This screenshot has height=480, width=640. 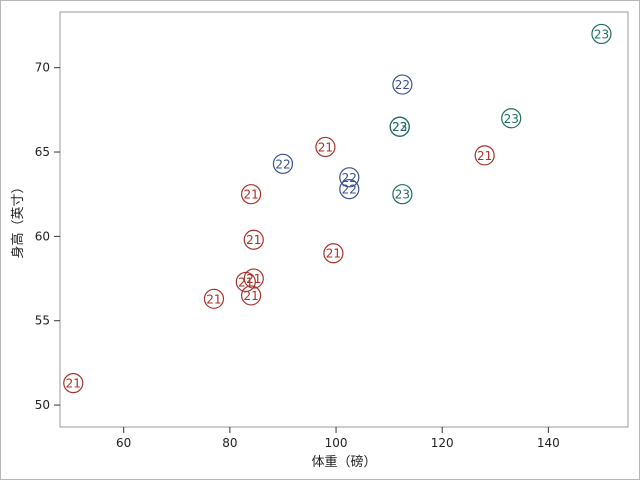 I want to click on y-tick-label: 65, so click(x=42, y=152).